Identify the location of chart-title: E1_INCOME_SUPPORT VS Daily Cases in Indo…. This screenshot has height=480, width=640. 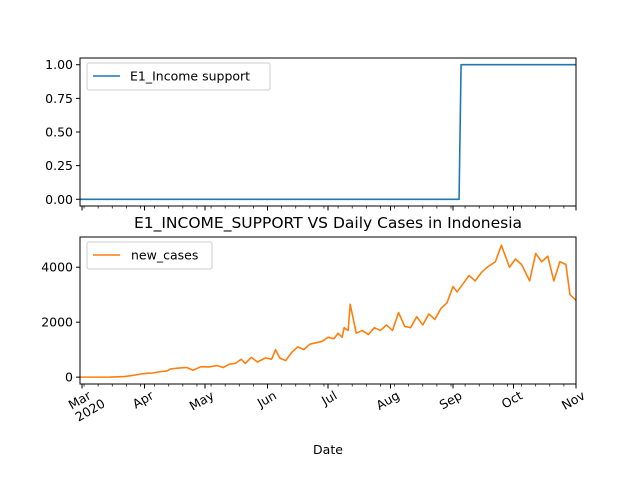
(328, 223).